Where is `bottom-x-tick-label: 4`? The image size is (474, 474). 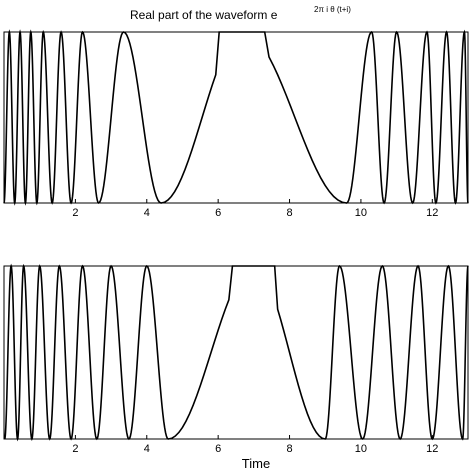
bottom-x-tick-label: 4 is located at coordinates (147, 449).